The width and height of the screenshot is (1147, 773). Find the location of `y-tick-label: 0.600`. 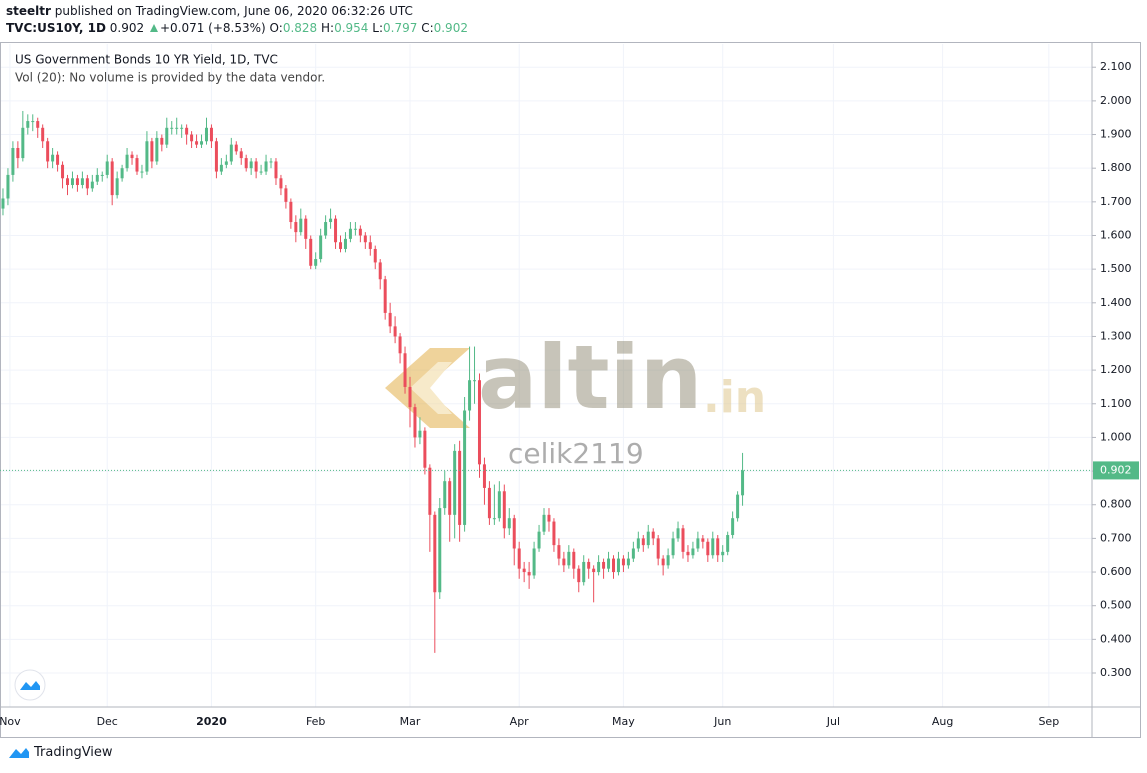

y-tick-label: 0.600 is located at coordinates (1116, 571).